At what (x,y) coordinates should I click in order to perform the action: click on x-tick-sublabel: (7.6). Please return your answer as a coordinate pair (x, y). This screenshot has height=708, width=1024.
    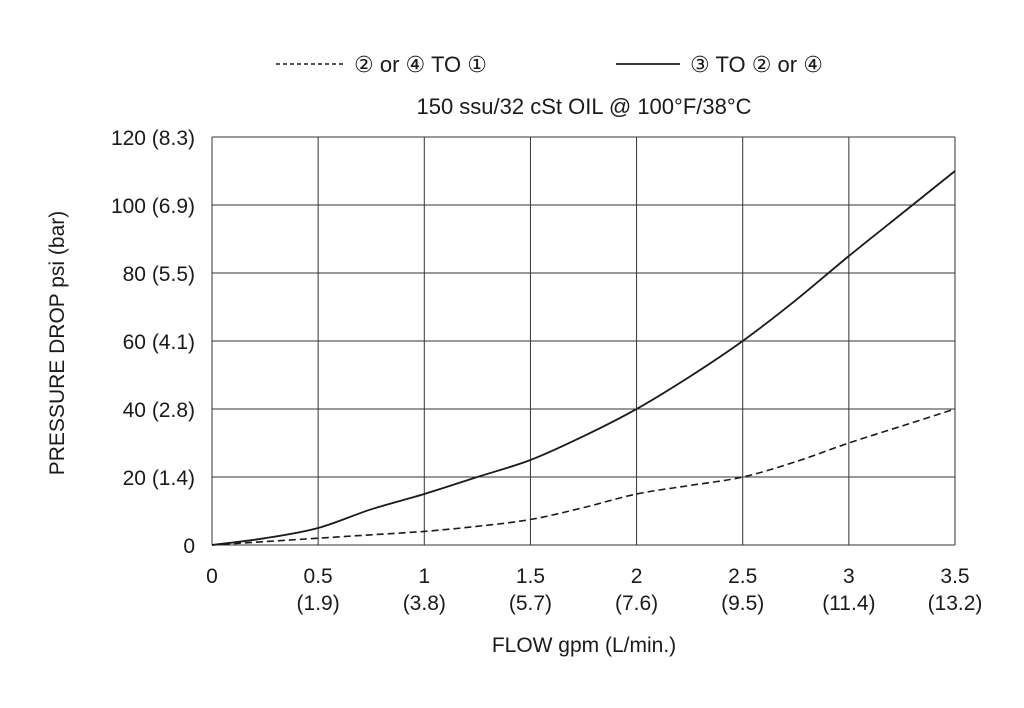
    Looking at the image, I should click on (636, 603).